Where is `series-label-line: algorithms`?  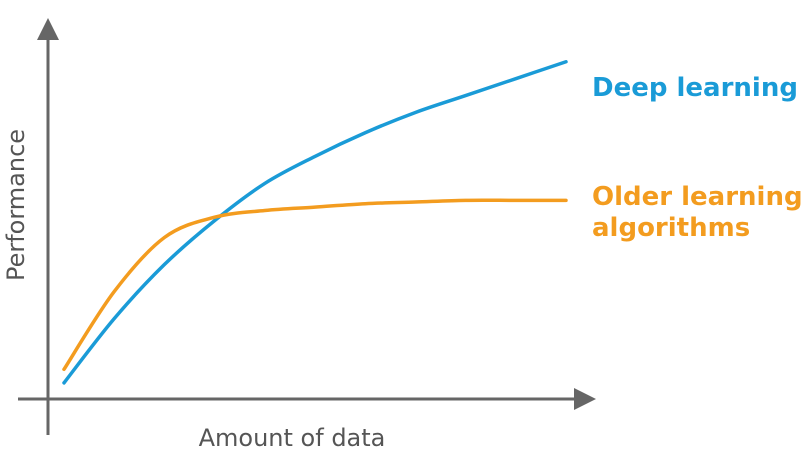 series-label-line: algorithms is located at coordinates (671, 228).